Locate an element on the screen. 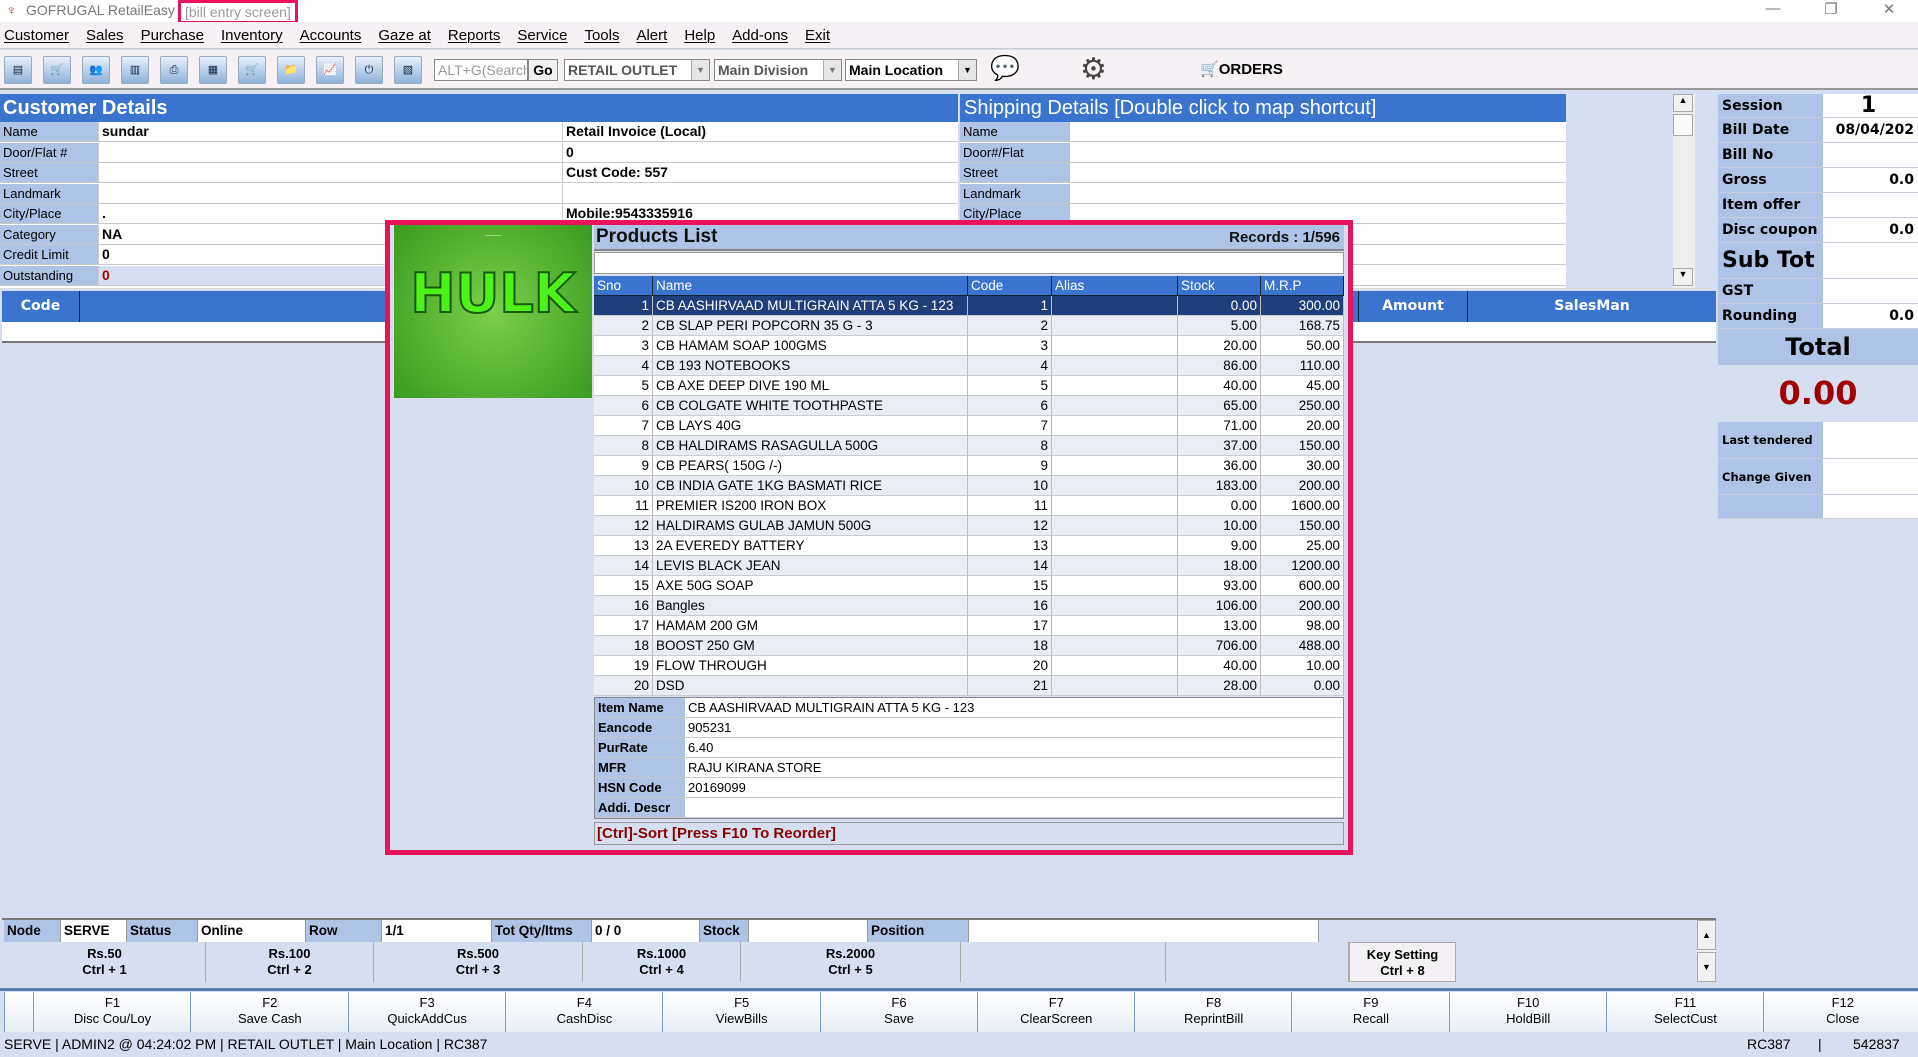  chat-icon: 💬 is located at coordinates (1005, 68).